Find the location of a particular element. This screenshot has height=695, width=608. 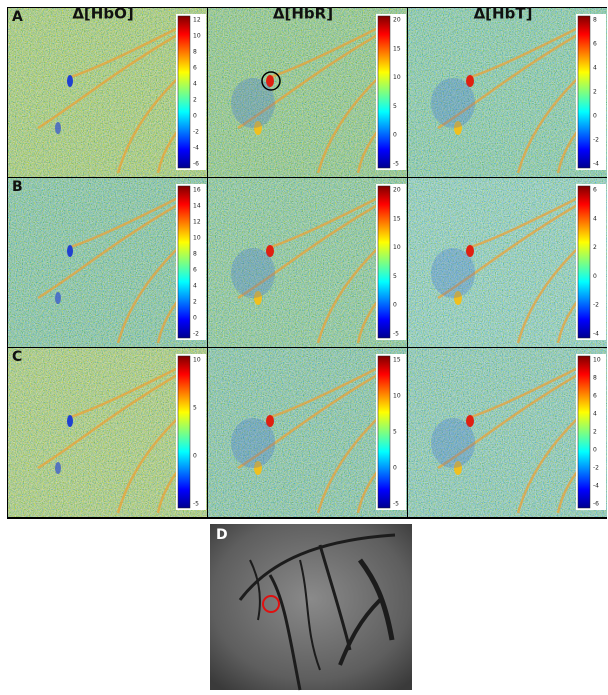

heatmap-panel: 15 10 5 0 -5 is located at coordinates (307, 432).